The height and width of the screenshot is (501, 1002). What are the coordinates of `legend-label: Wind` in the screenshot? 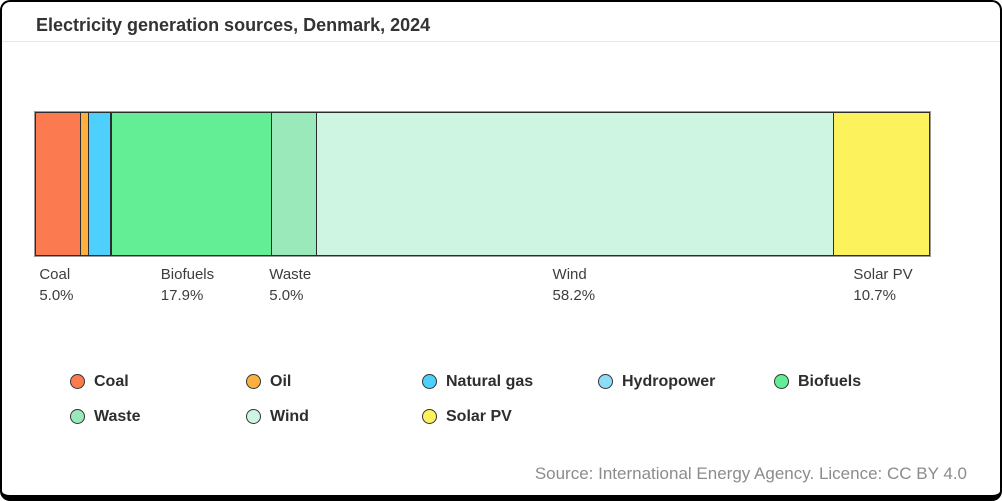 It's located at (289, 416).